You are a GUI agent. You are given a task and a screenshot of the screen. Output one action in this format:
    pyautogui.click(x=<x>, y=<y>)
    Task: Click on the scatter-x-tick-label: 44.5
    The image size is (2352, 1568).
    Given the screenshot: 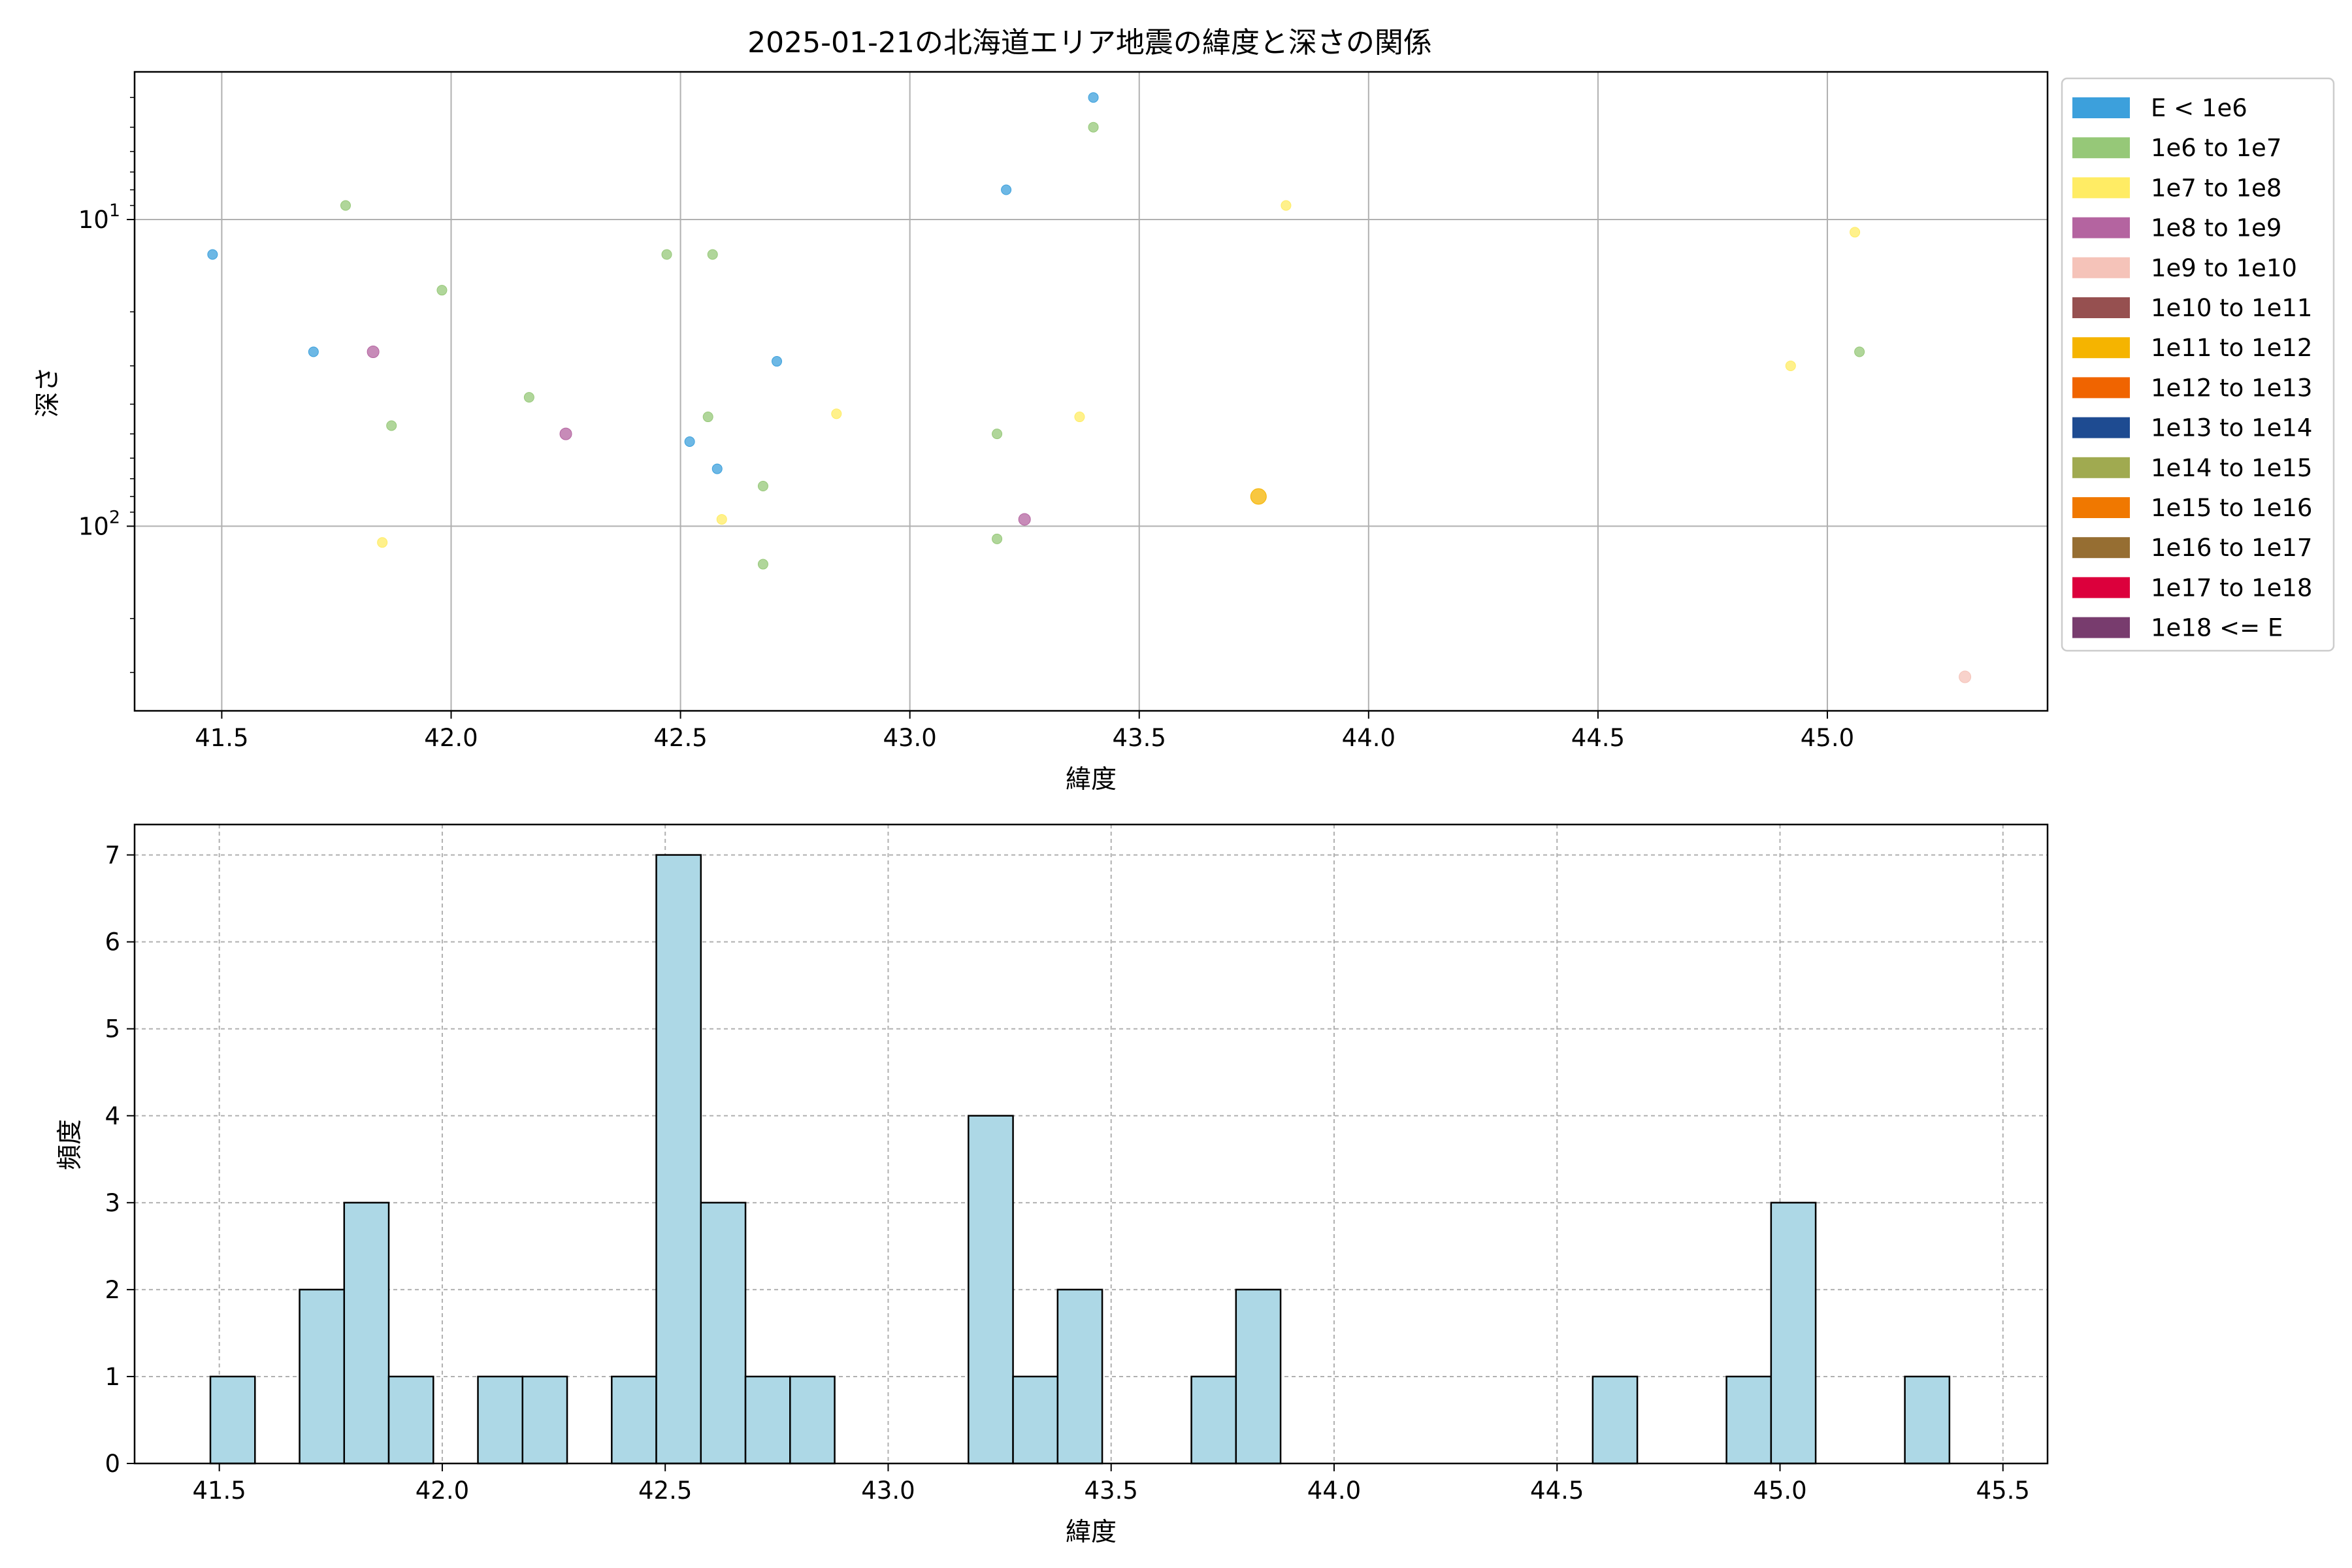 What is the action you would take?
    pyautogui.click(x=1598, y=738)
    